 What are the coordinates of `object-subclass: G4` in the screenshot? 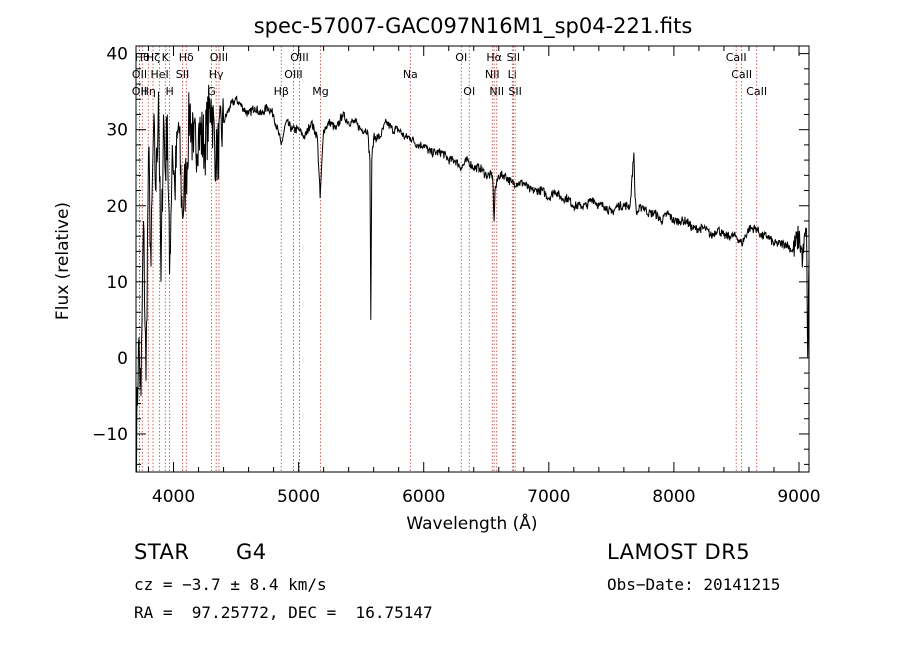 It's located at (251, 552).